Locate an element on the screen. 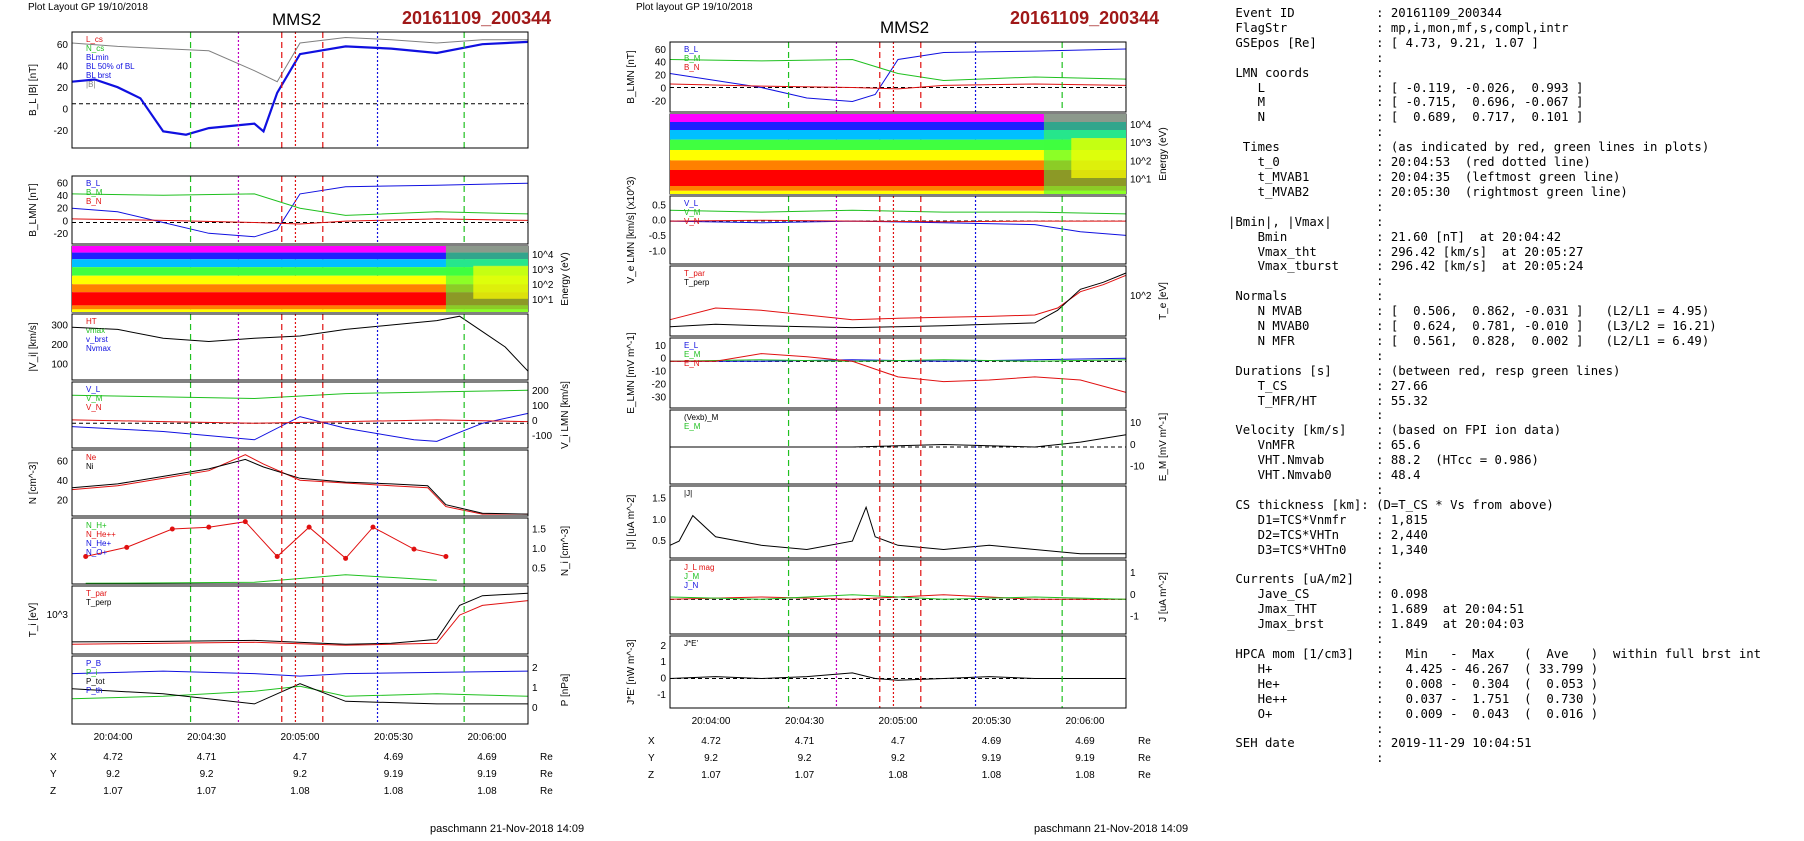 The height and width of the screenshot is (841, 1804). info-line: Currents [uA/m2] : is located at coordinates (1306, 579).